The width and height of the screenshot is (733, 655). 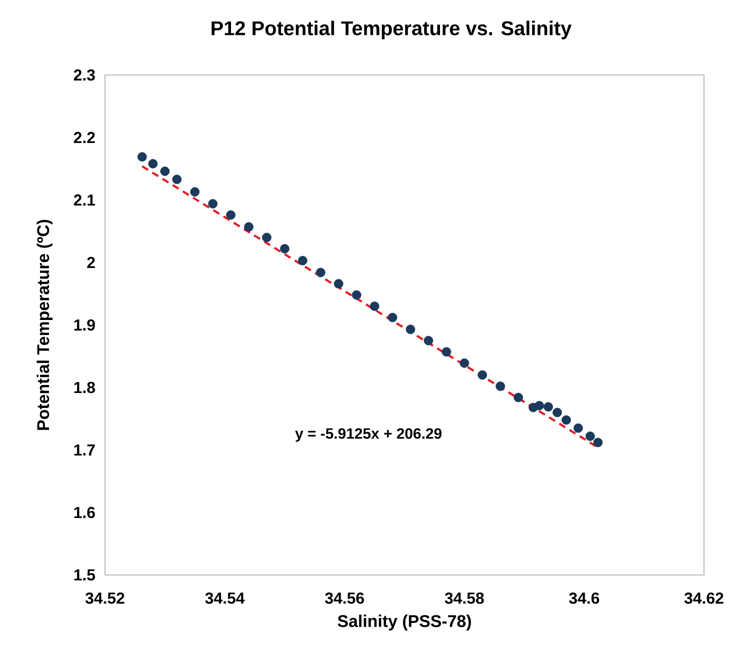 I want to click on y-tick-label: 2, so click(x=91, y=262).